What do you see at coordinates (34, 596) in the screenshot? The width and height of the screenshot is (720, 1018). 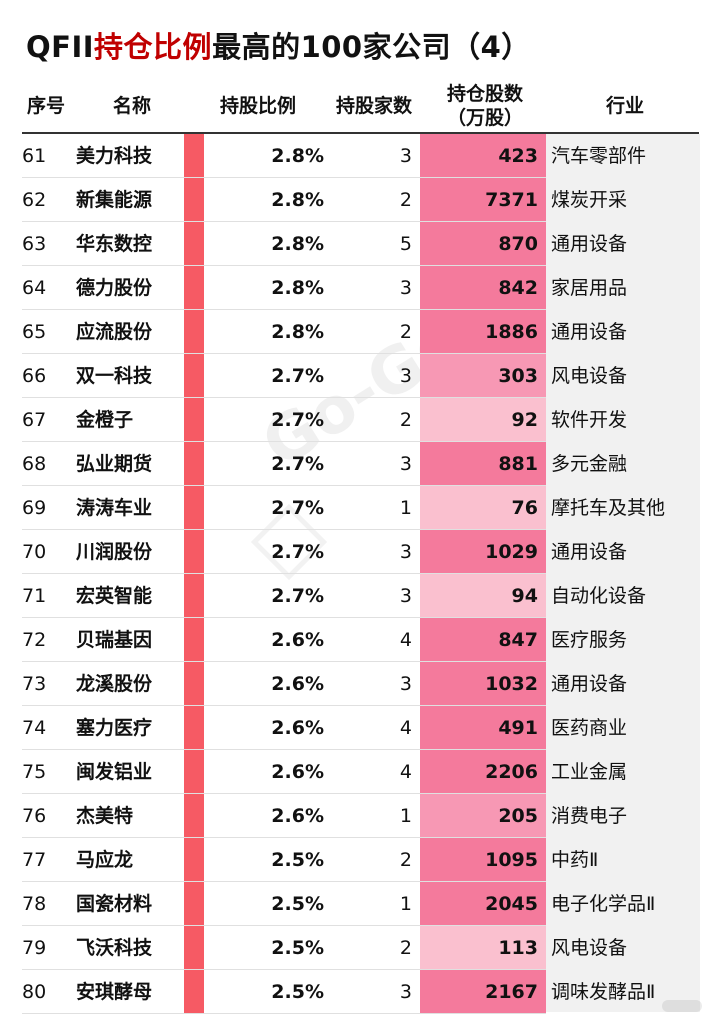 I see `row-no: 71` at bounding box center [34, 596].